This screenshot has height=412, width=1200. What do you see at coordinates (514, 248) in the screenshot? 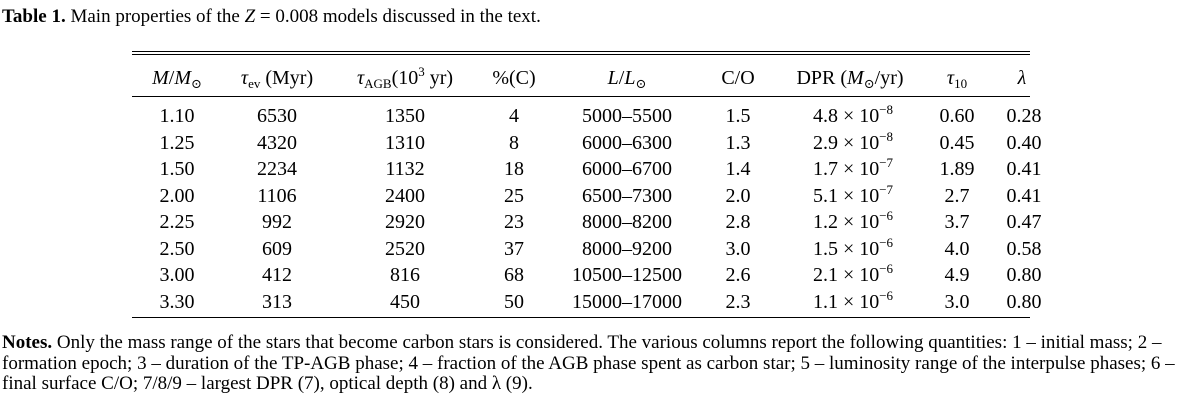
I see `cell-percent-c: 37` at bounding box center [514, 248].